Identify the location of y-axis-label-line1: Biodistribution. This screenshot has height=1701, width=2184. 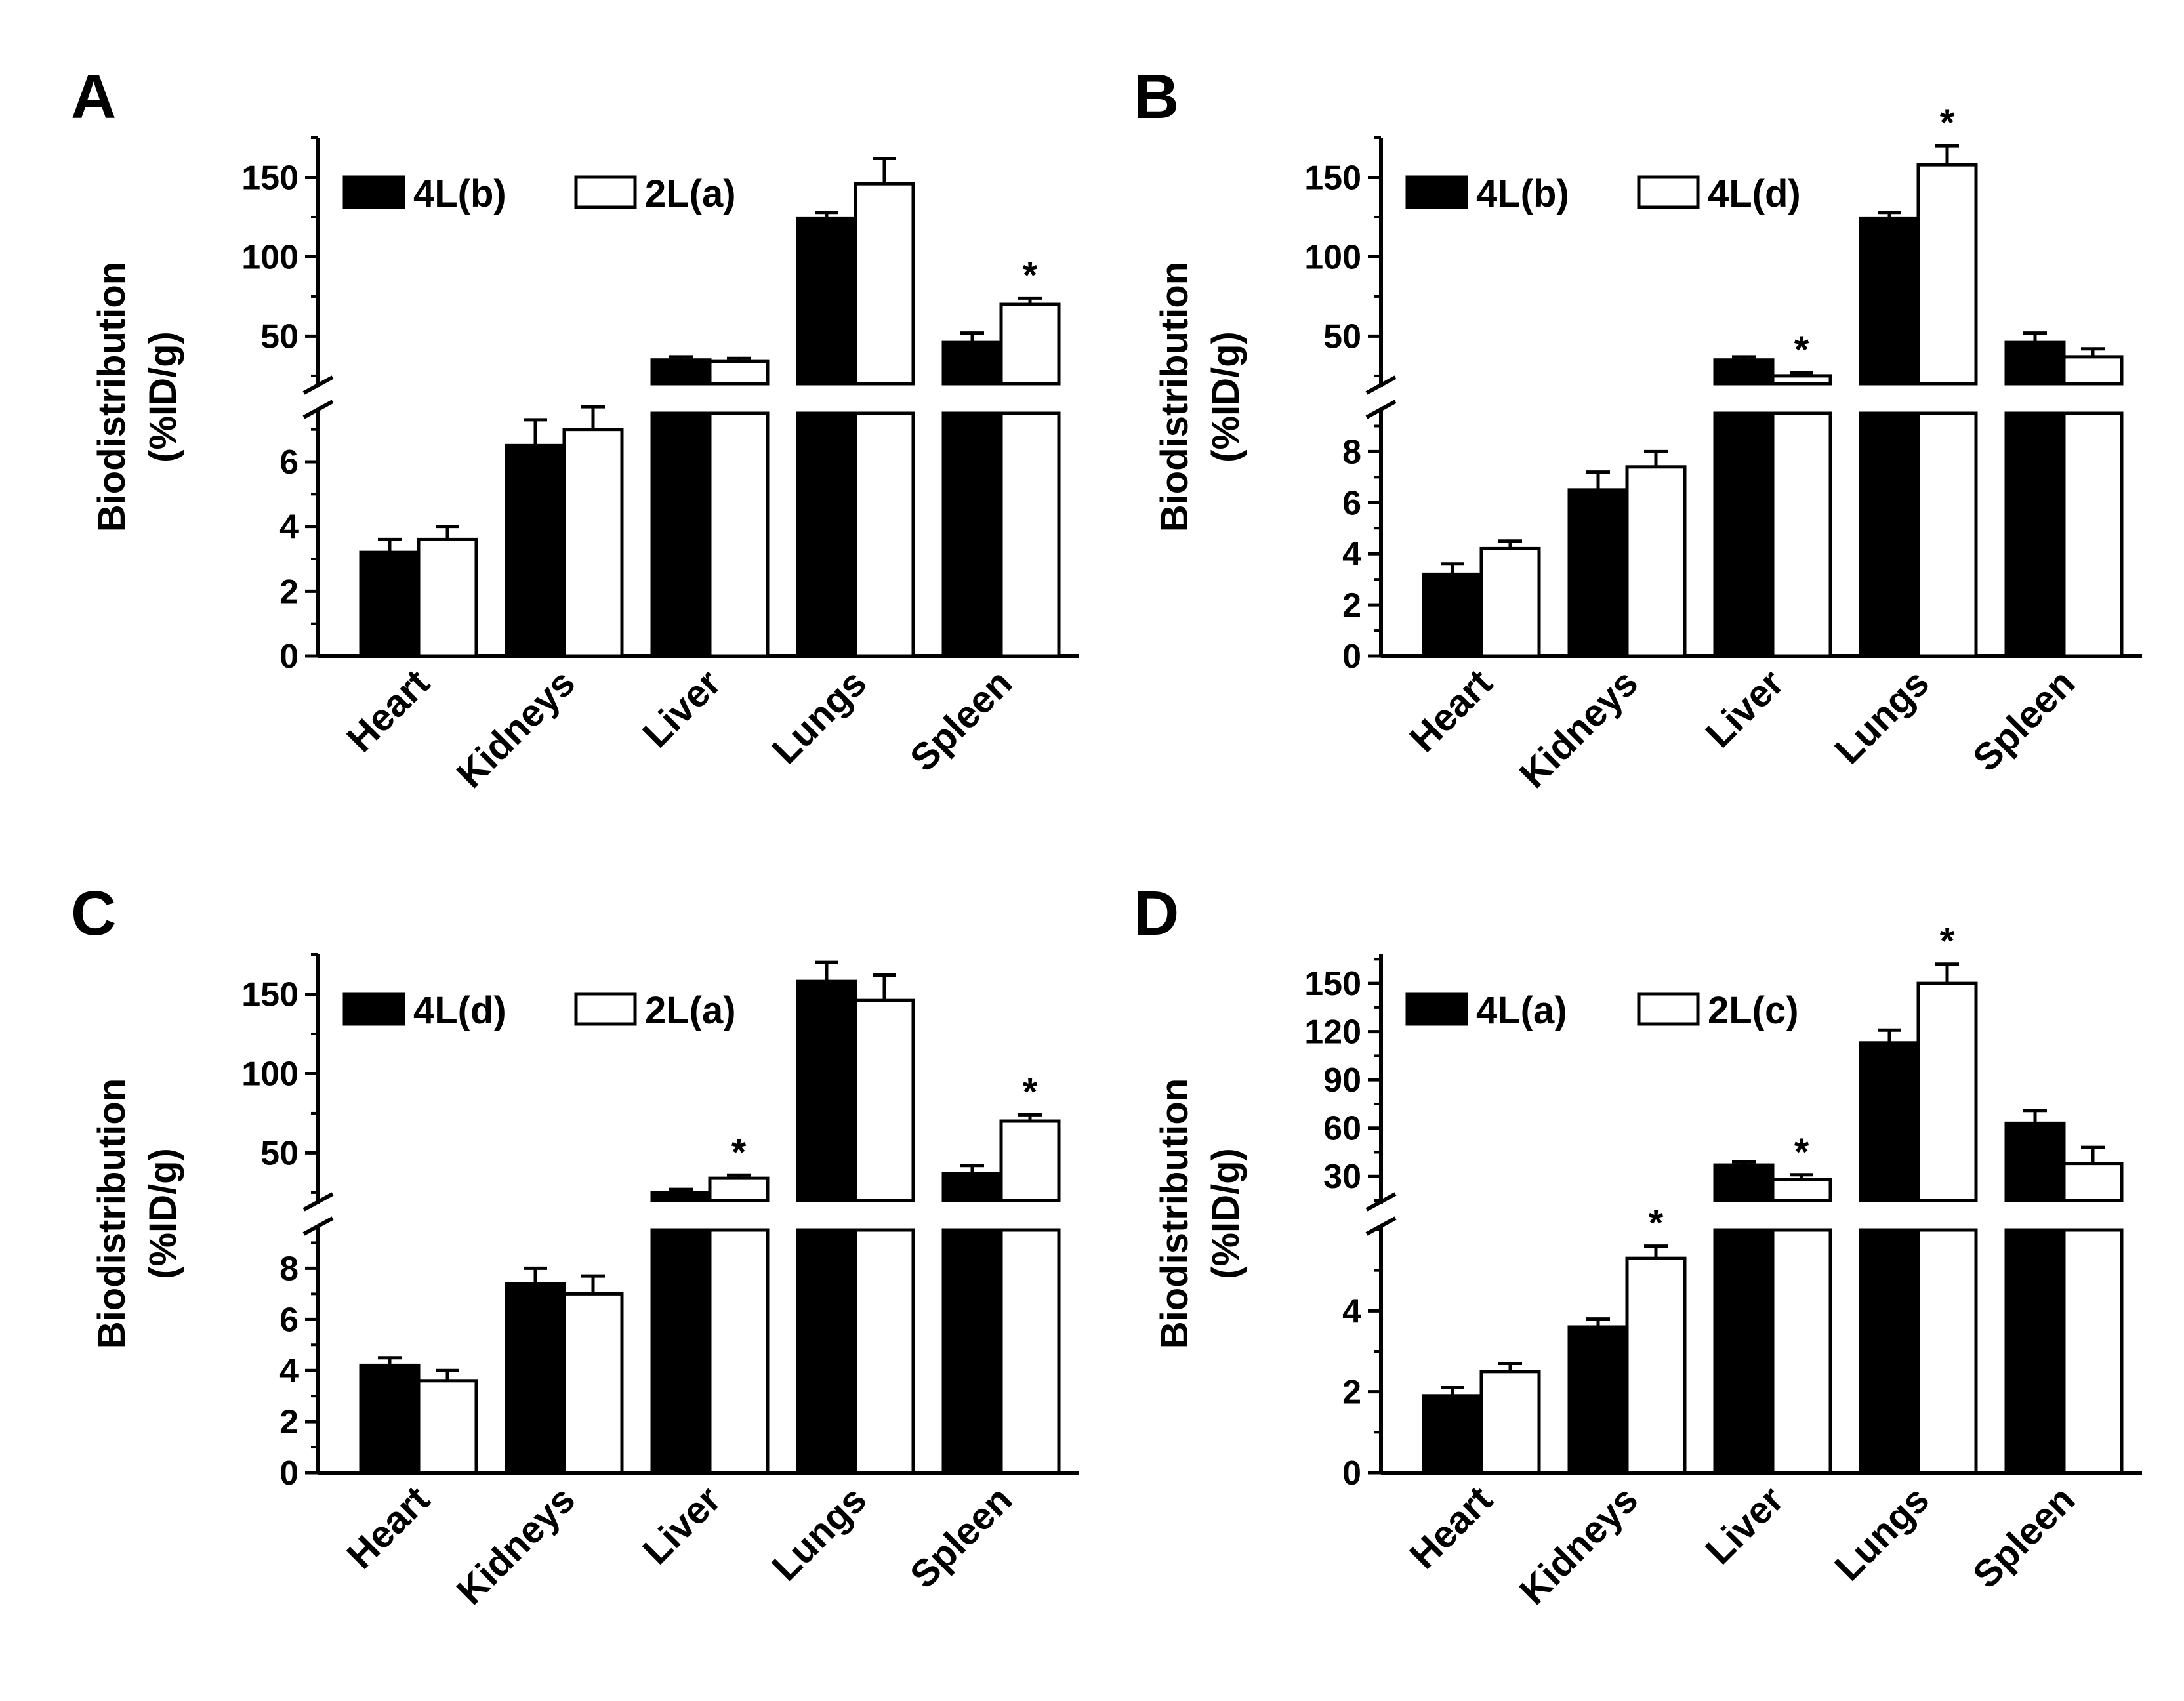
(112, 1213).